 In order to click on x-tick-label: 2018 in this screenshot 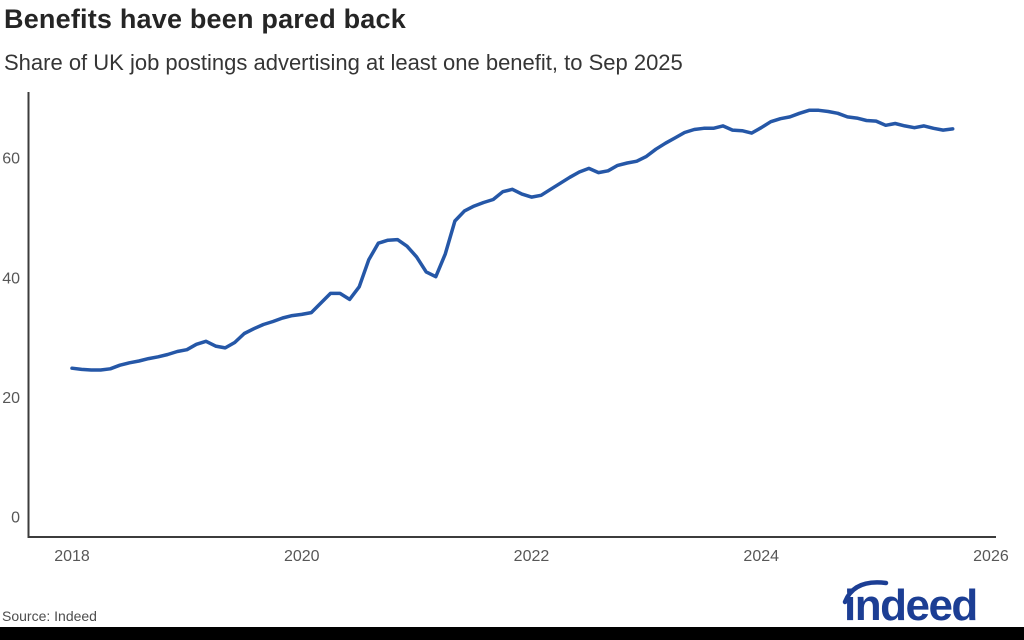, I will do `click(72, 556)`.